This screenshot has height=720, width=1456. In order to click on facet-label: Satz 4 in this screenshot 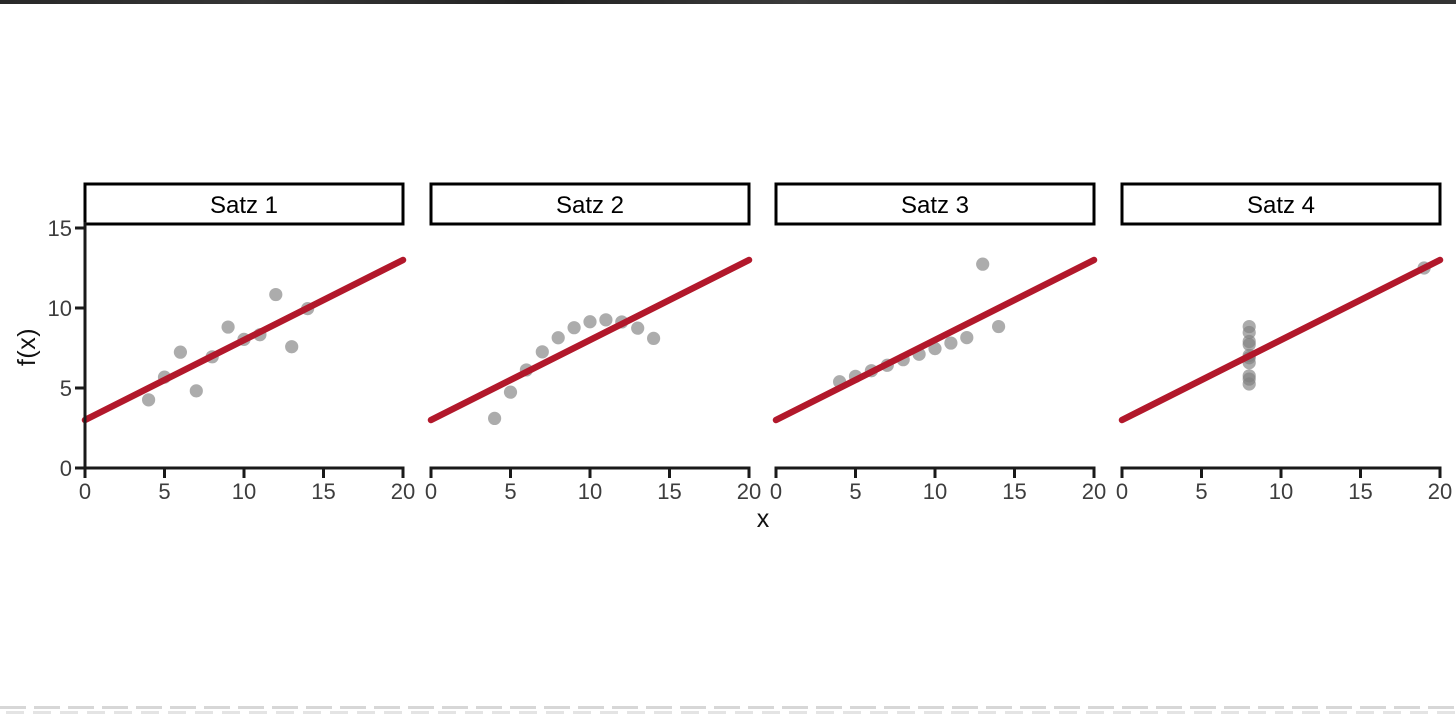, I will do `click(1281, 205)`.